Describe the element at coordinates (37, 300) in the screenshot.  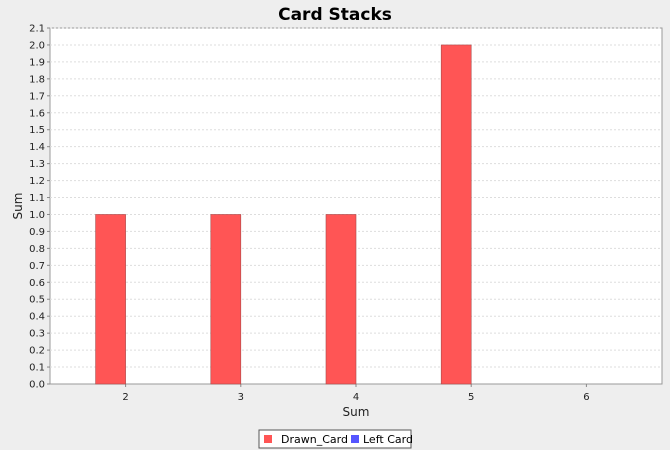
I see `y-tick-label: 0.5` at that location.